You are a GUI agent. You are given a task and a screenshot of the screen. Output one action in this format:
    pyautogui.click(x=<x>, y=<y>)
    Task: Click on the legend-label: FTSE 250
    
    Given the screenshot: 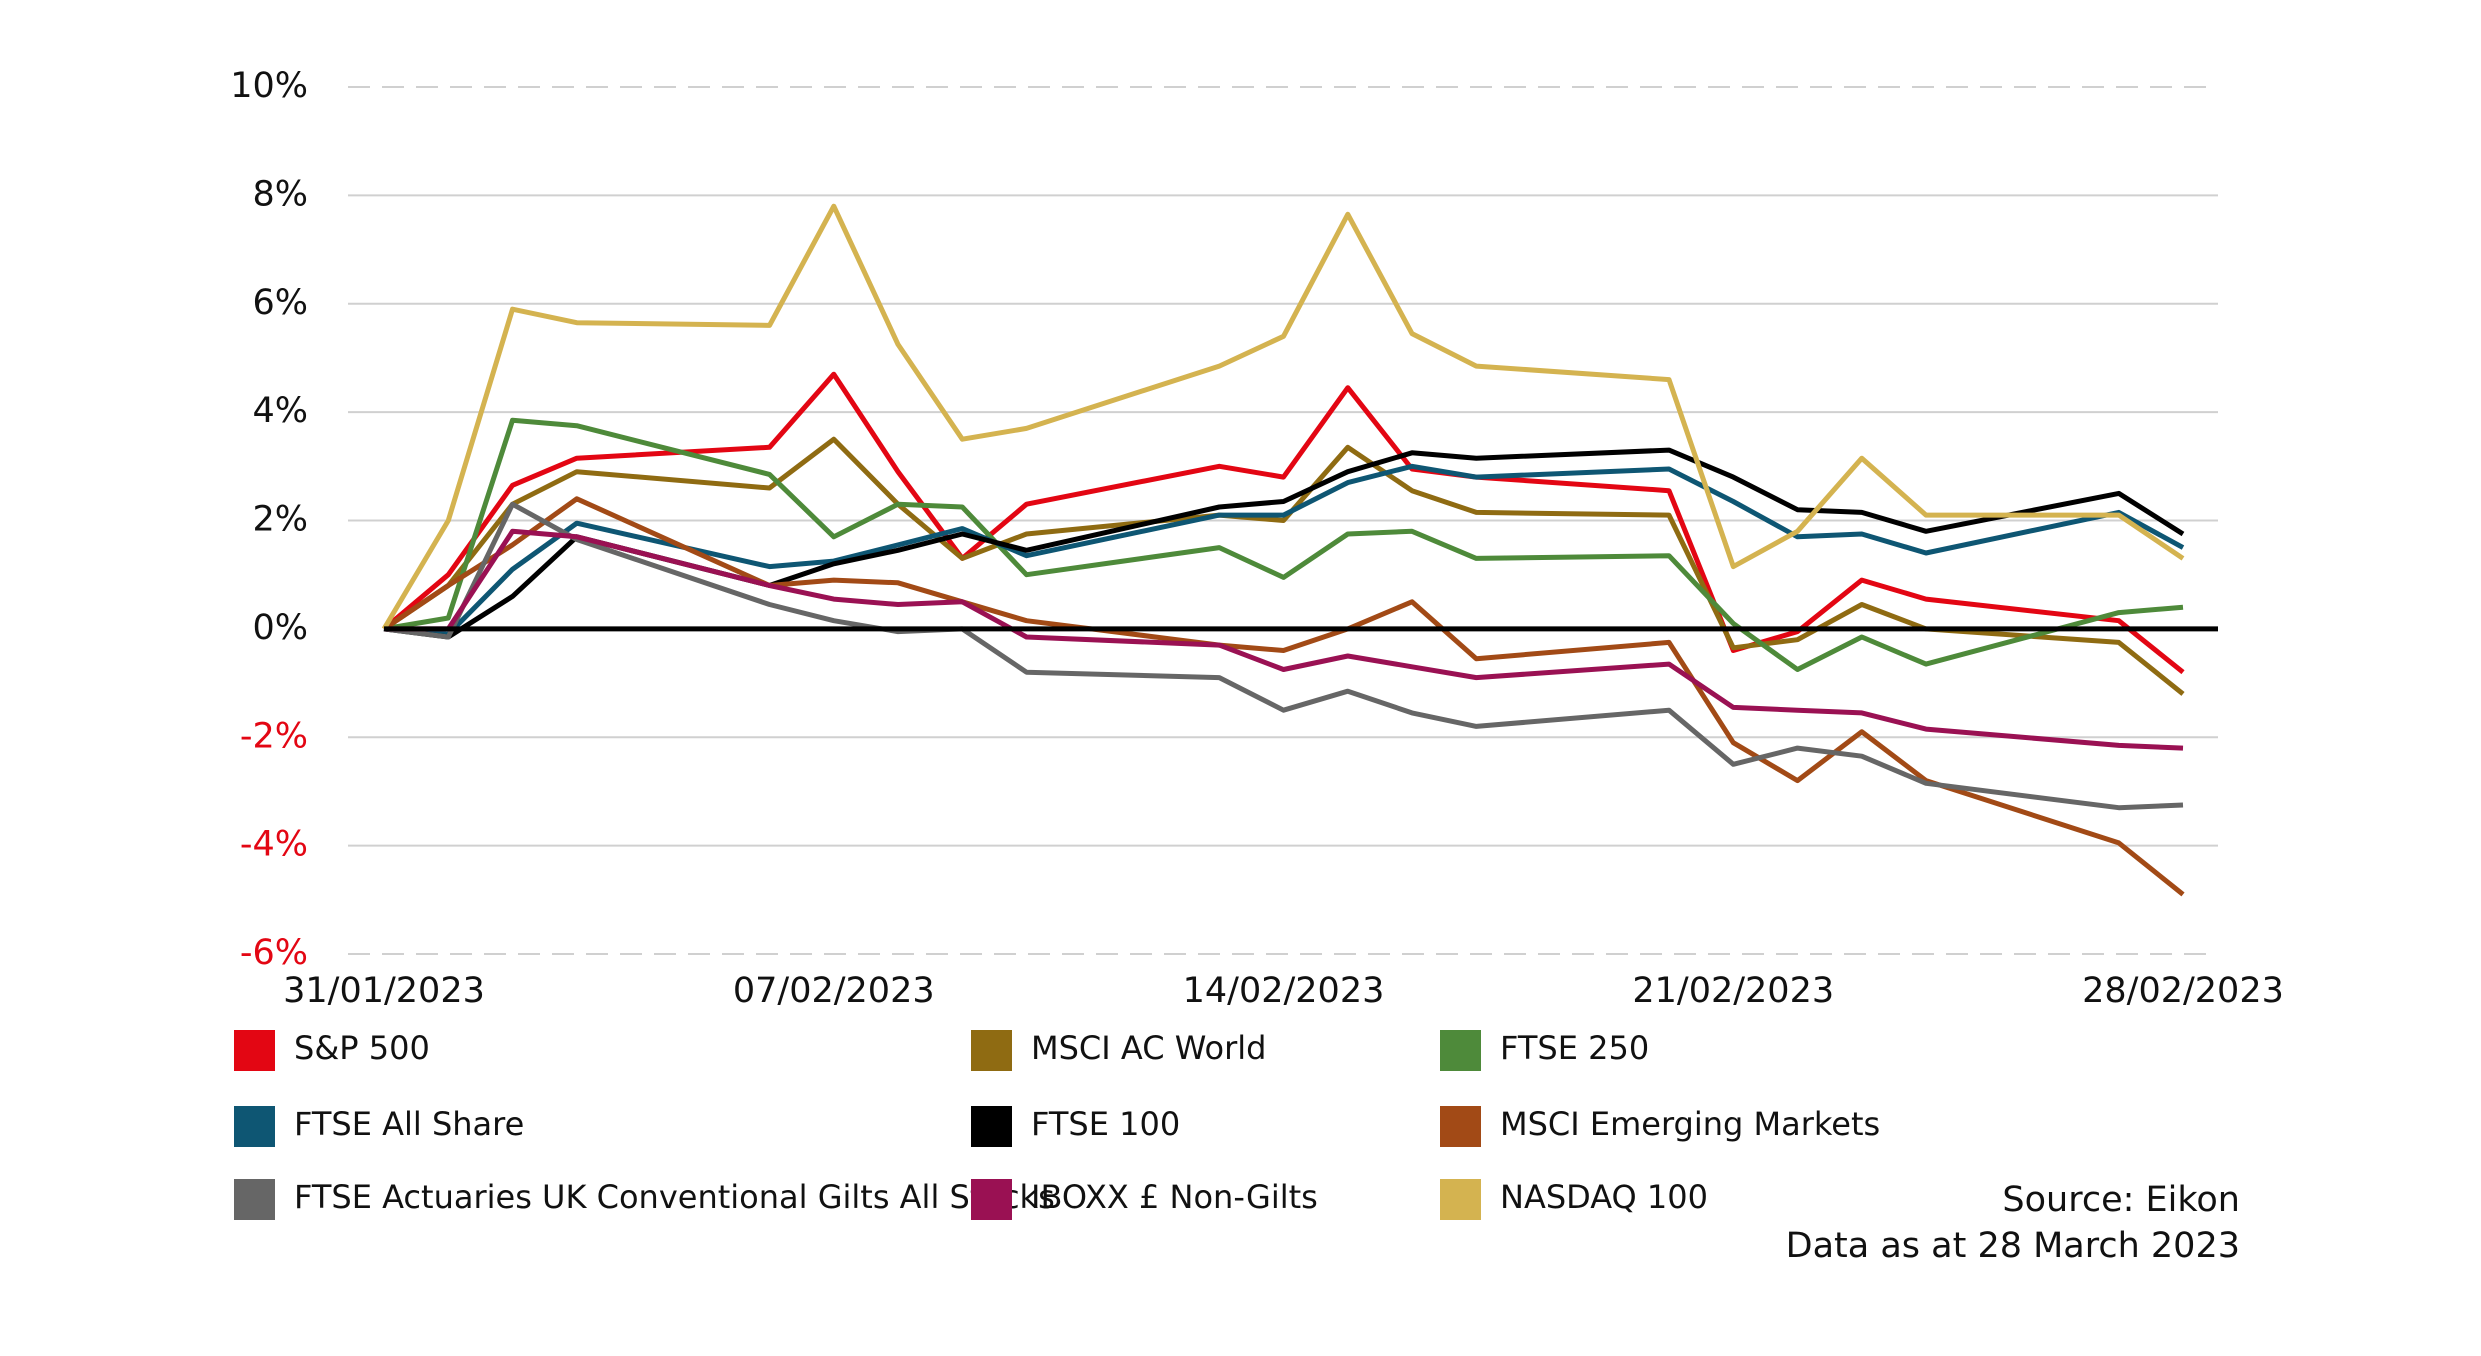 What is the action you would take?
    pyautogui.click(x=1574, y=1048)
    